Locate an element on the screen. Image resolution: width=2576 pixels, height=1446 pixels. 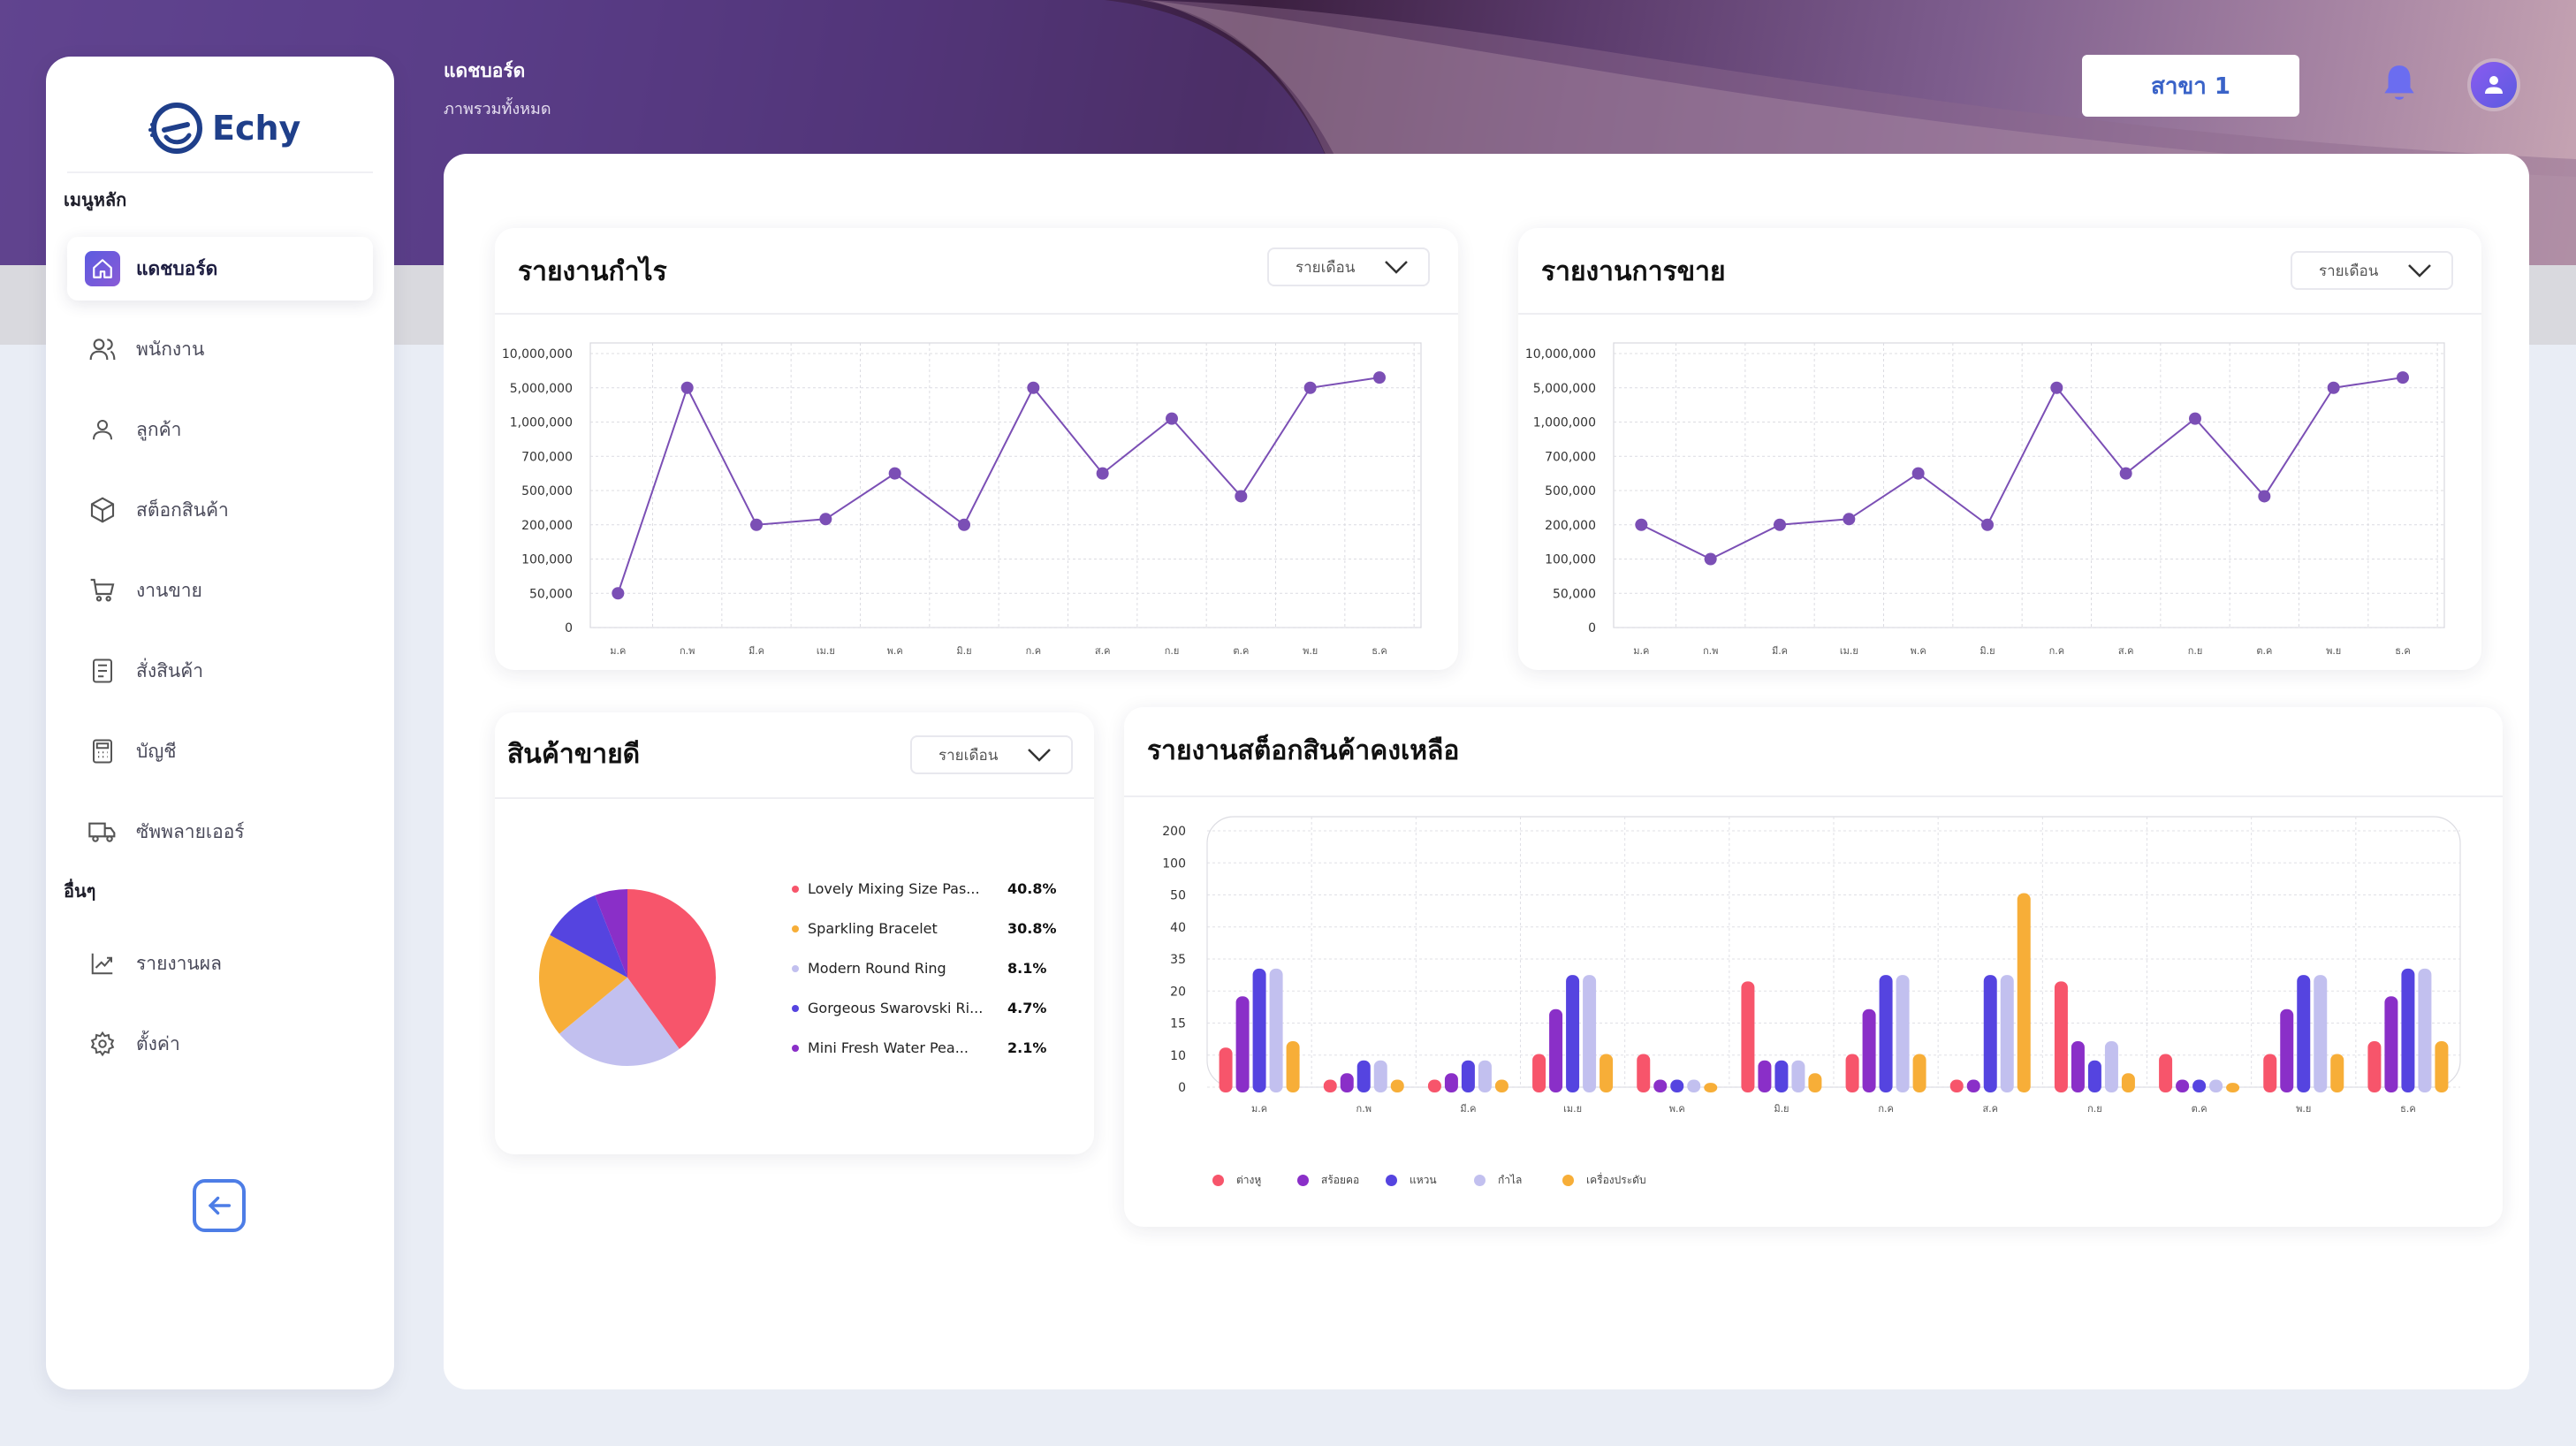
y-tick-label: 1,000,000 is located at coordinates (1564, 423).